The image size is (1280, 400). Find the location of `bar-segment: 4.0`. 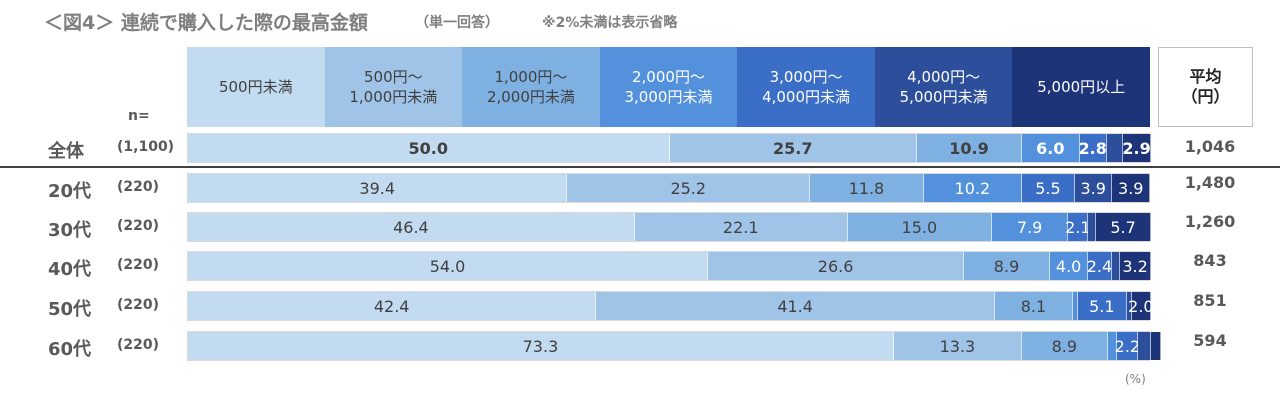

bar-segment: 4.0 is located at coordinates (1069, 266).